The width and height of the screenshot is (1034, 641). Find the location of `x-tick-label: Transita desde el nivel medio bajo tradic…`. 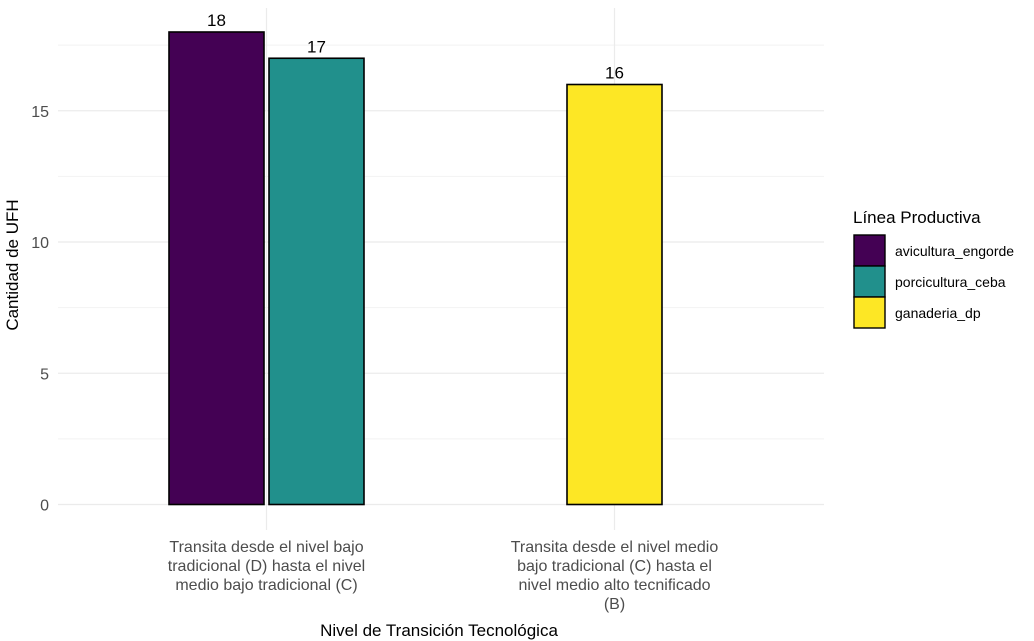

x-tick-label: Transita desde el nivel medio bajo tradic… is located at coordinates (615, 576).